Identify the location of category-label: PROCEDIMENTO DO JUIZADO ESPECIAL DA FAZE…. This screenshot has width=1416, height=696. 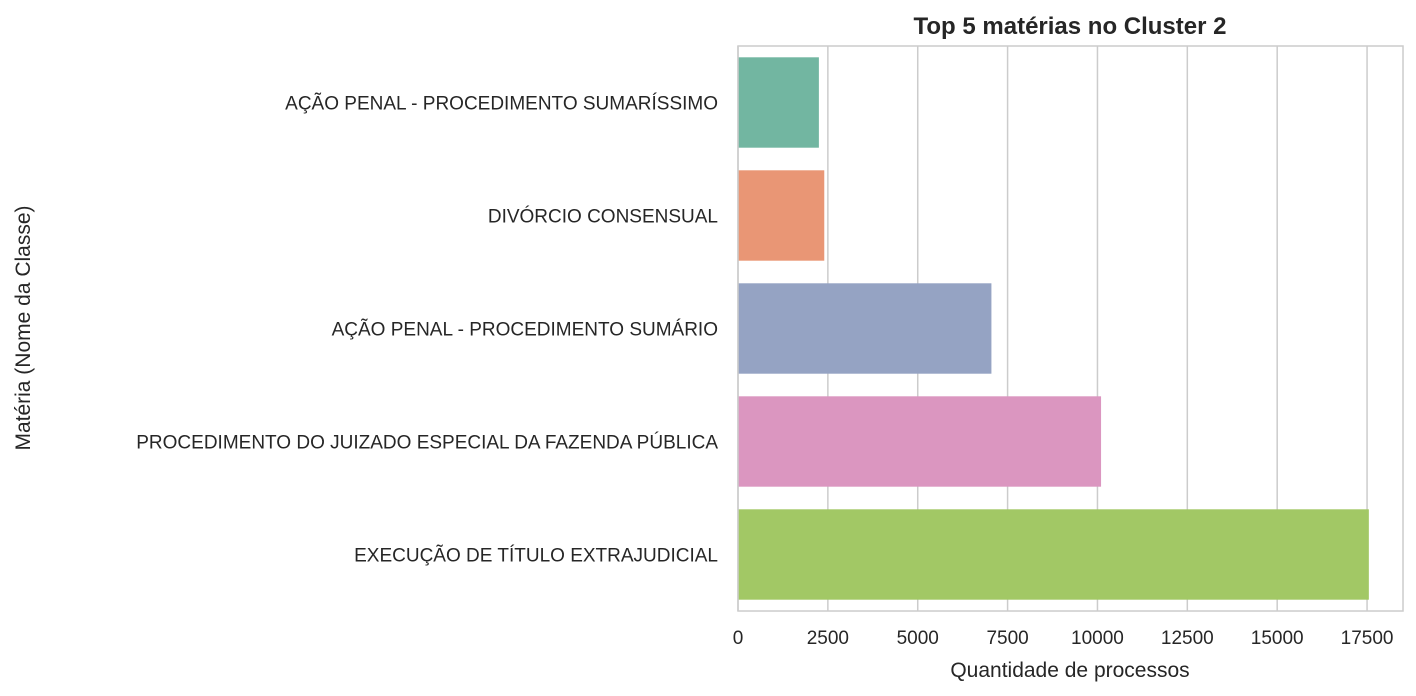
(427, 443).